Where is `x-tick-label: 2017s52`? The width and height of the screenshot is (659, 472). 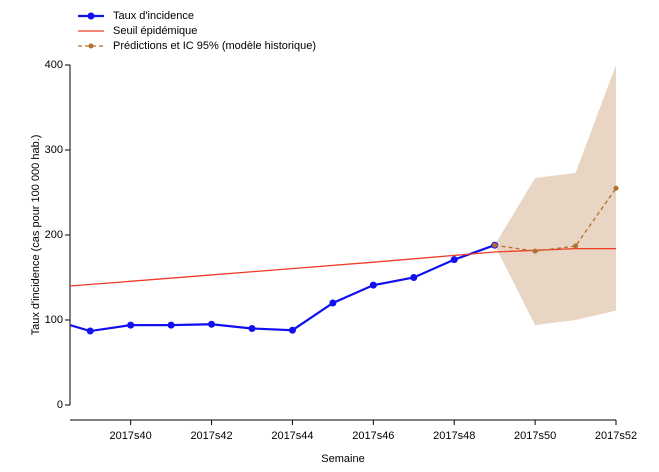 x-tick-label: 2017s52 is located at coordinates (616, 436).